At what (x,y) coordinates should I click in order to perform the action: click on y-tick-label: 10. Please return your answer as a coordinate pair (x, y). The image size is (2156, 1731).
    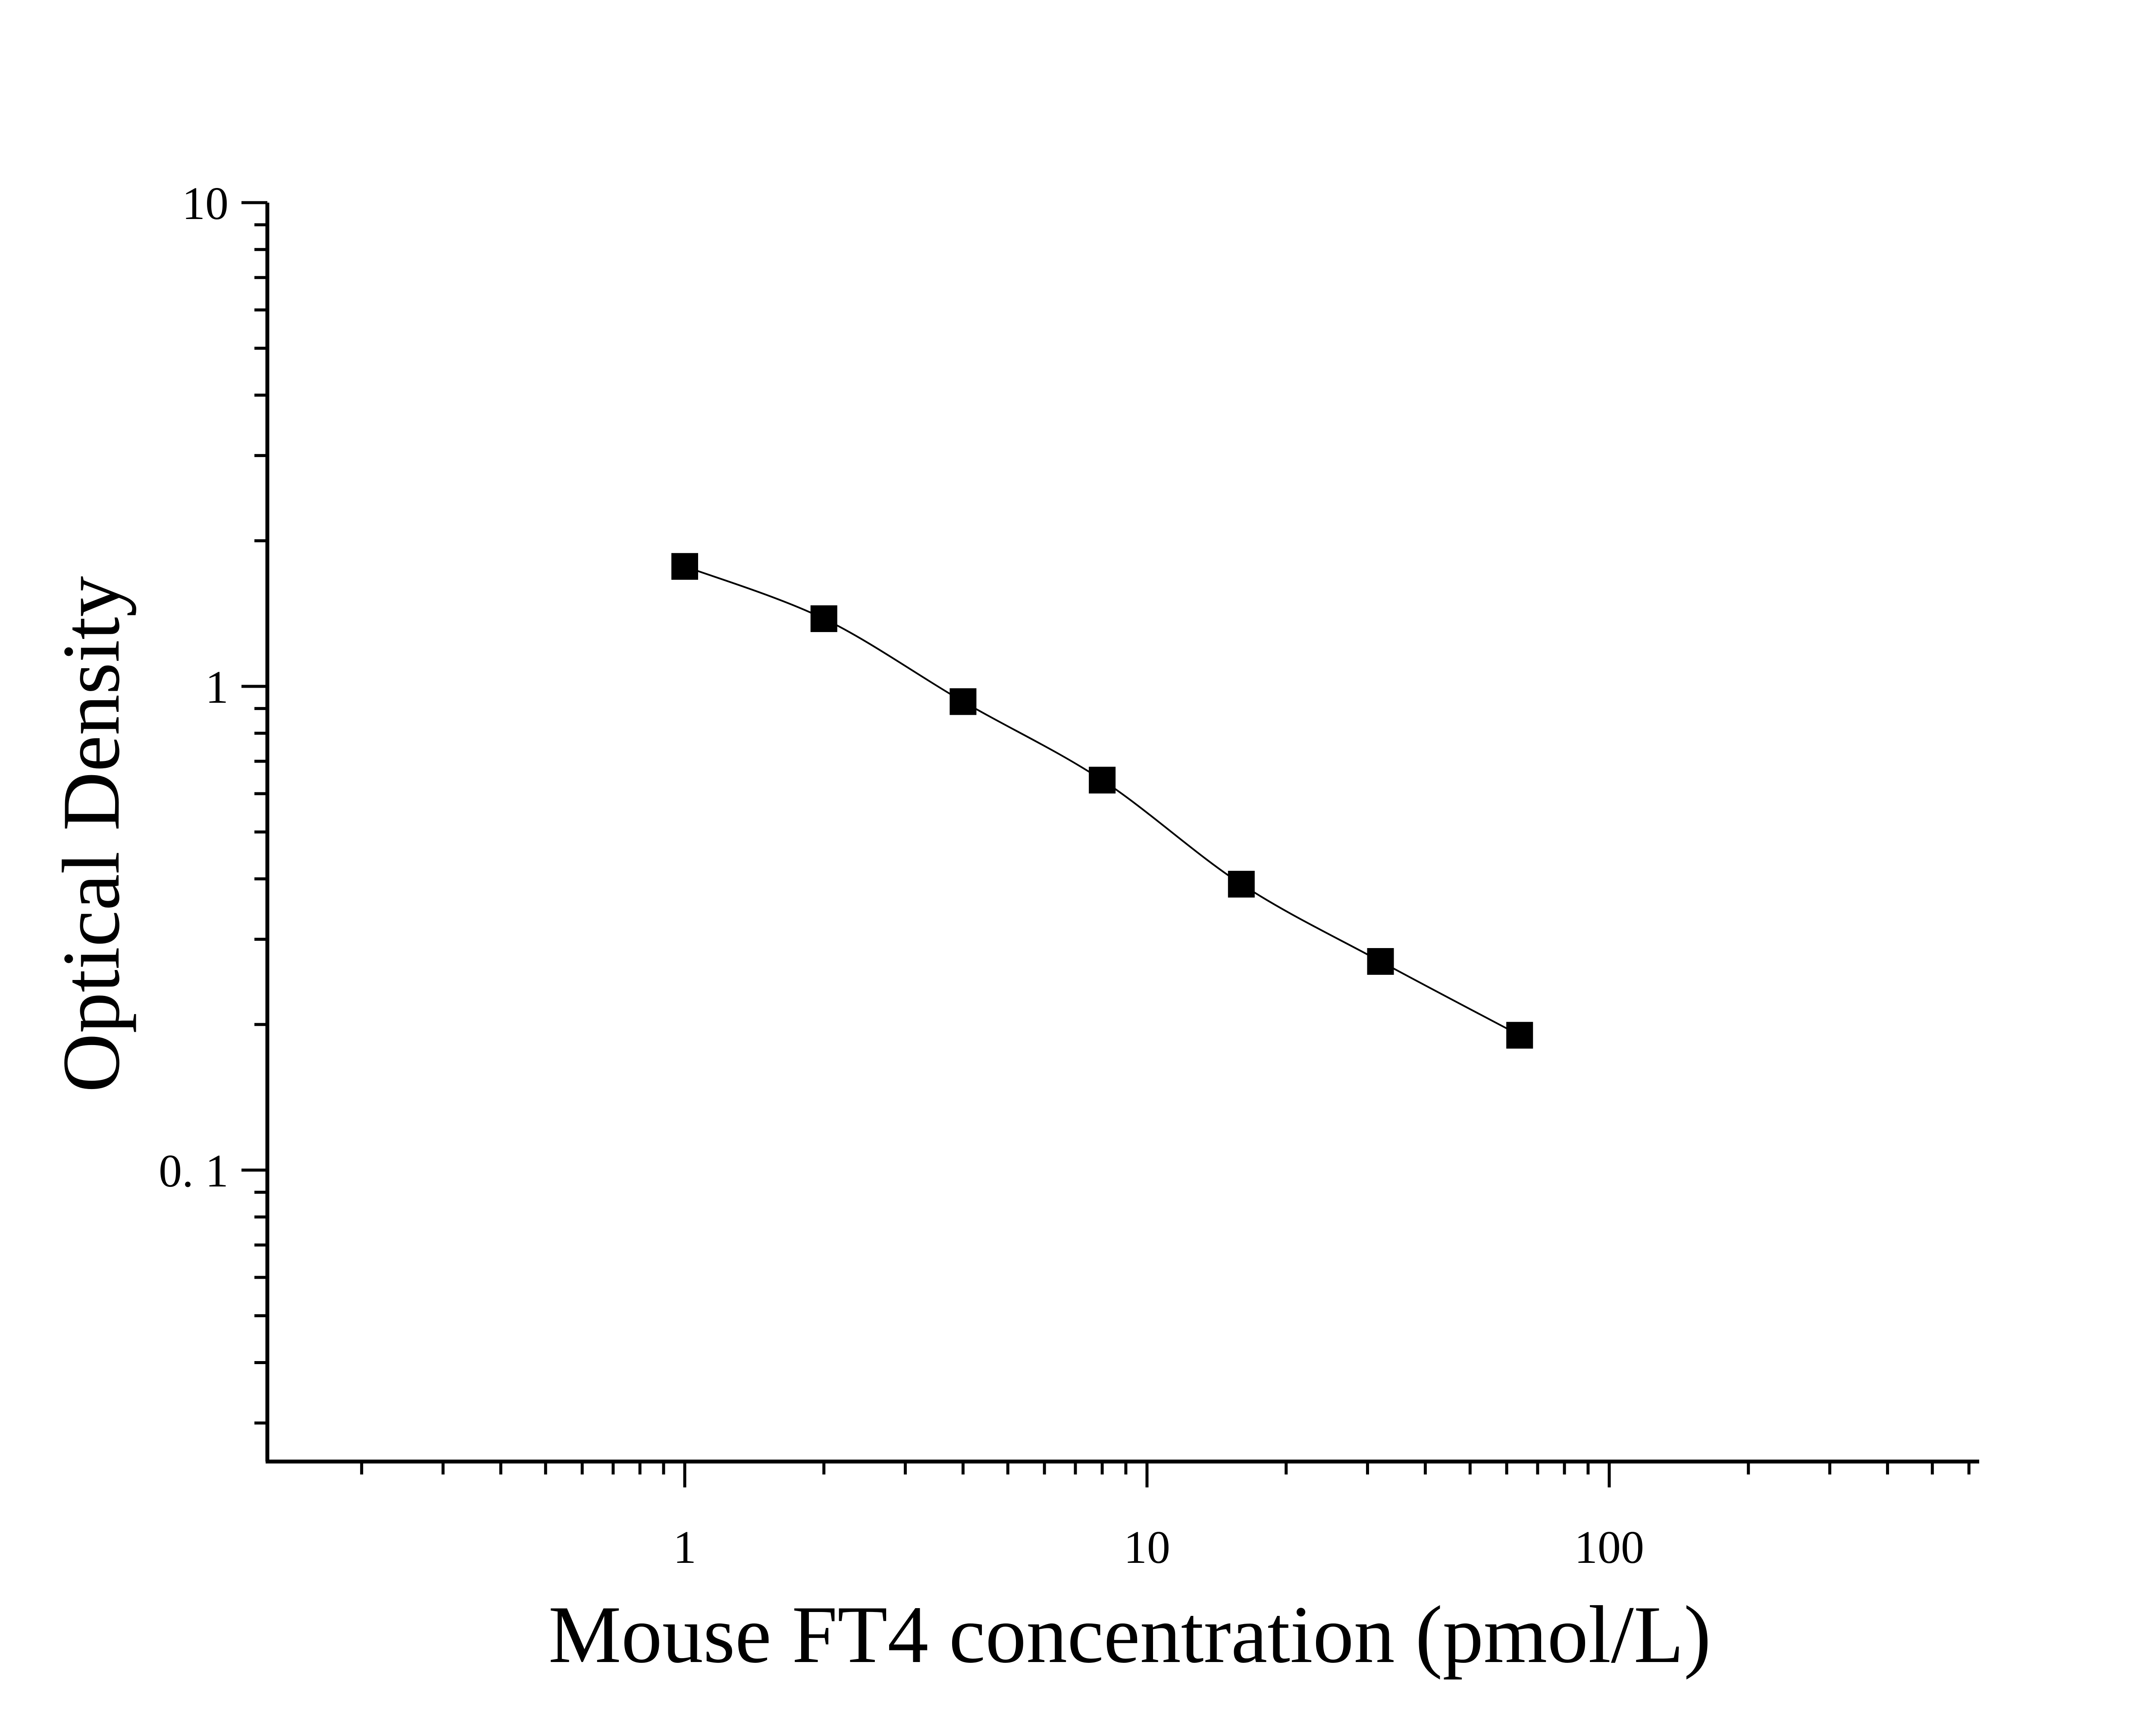
    Looking at the image, I should click on (205, 203).